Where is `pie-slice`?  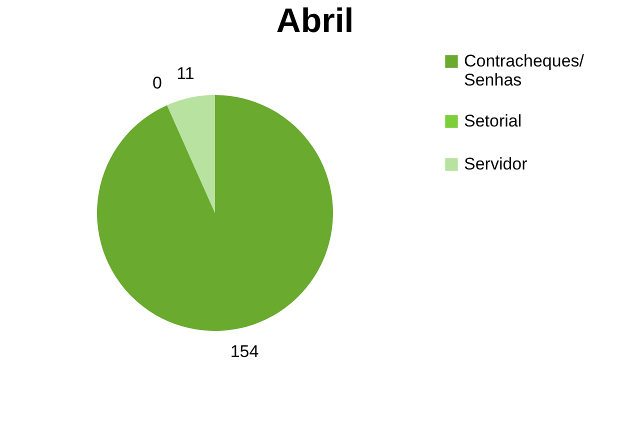 pie-slice is located at coordinates (191, 154).